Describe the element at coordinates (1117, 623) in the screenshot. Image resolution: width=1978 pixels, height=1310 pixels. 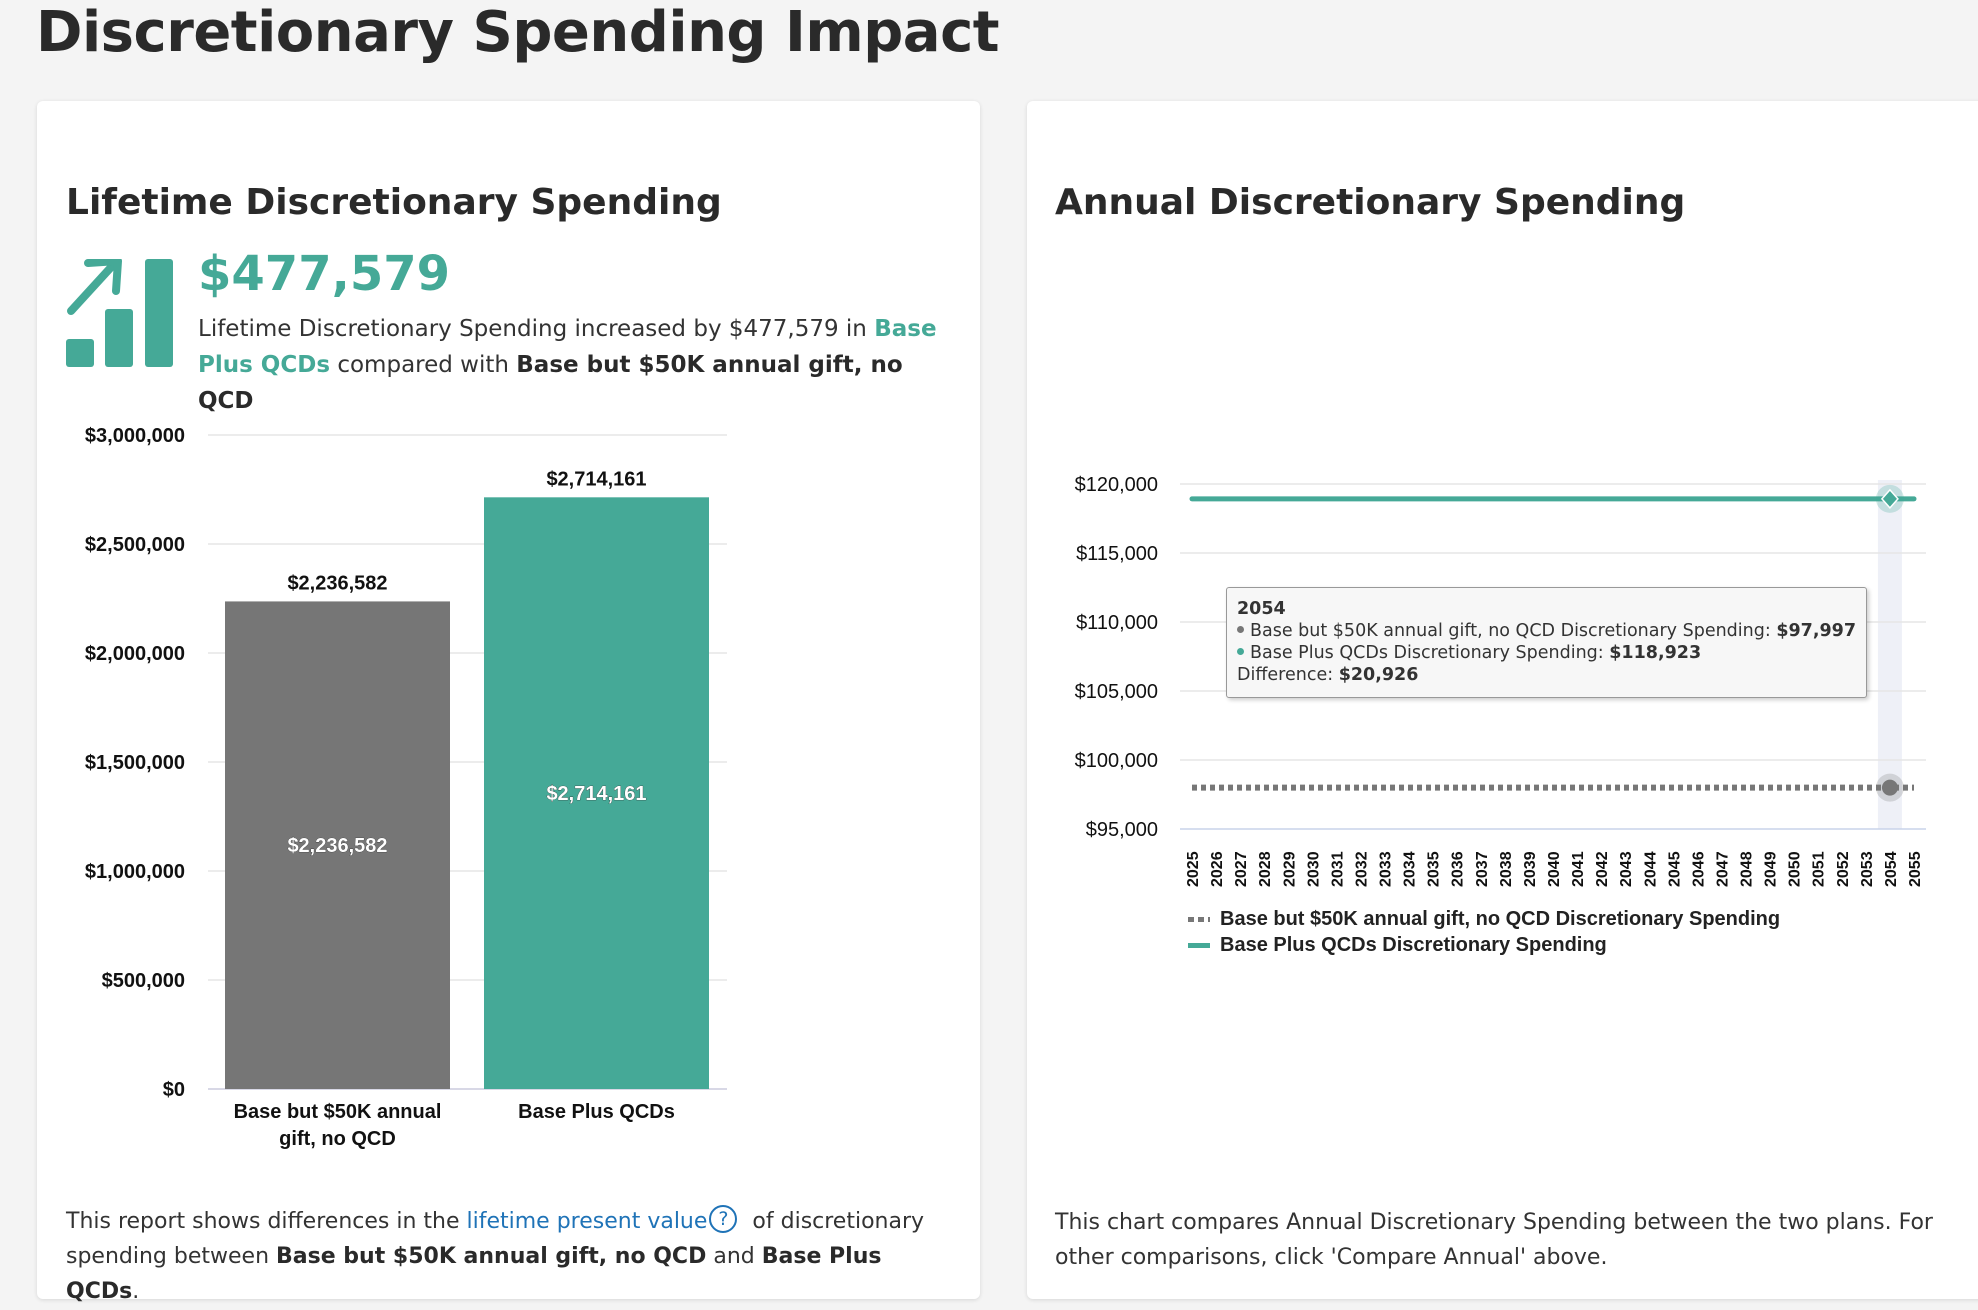
I see `y-tick-label: $110,000` at that location.